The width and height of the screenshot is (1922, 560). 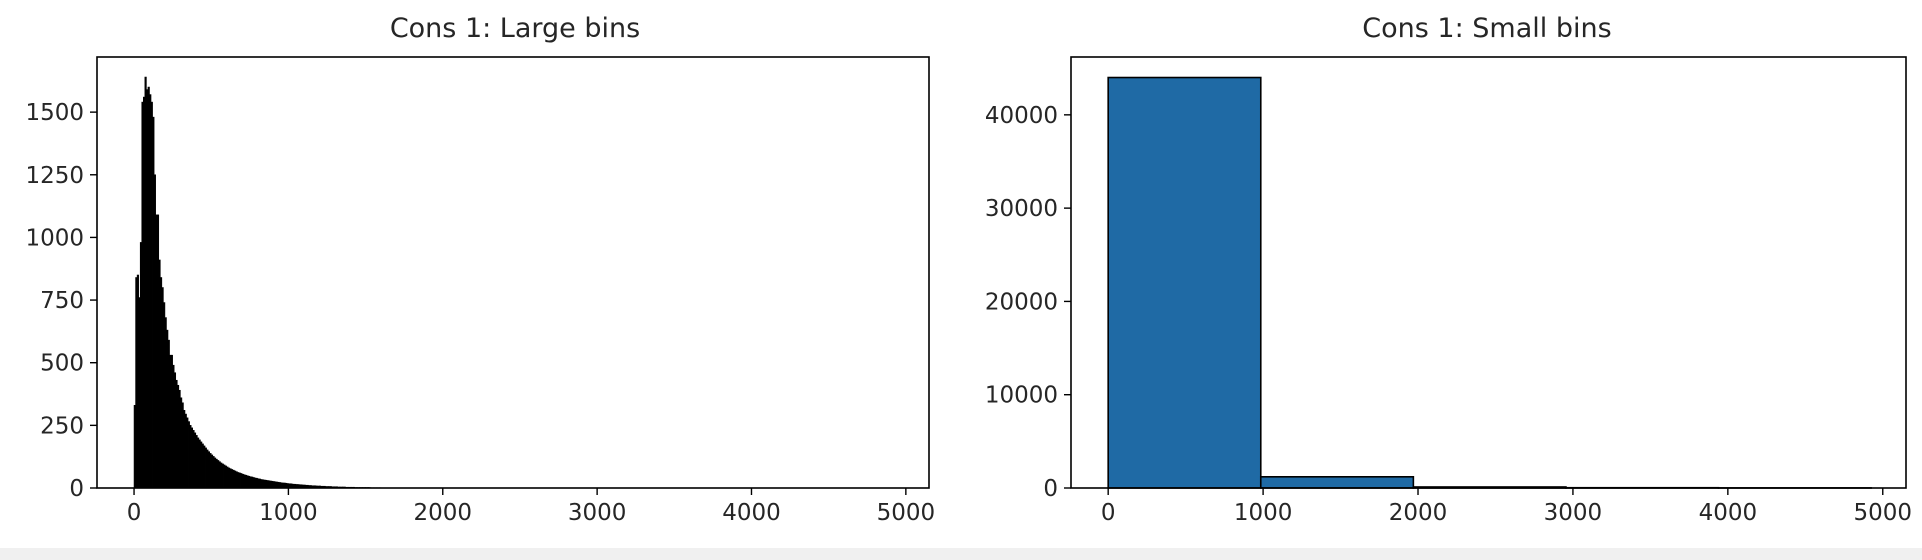 What do you see at coordinates (1486, 28) in the screenshot?
I see `chart-title-small-bins: Cons 1: Small bins` at bounding box center [1486, 28].